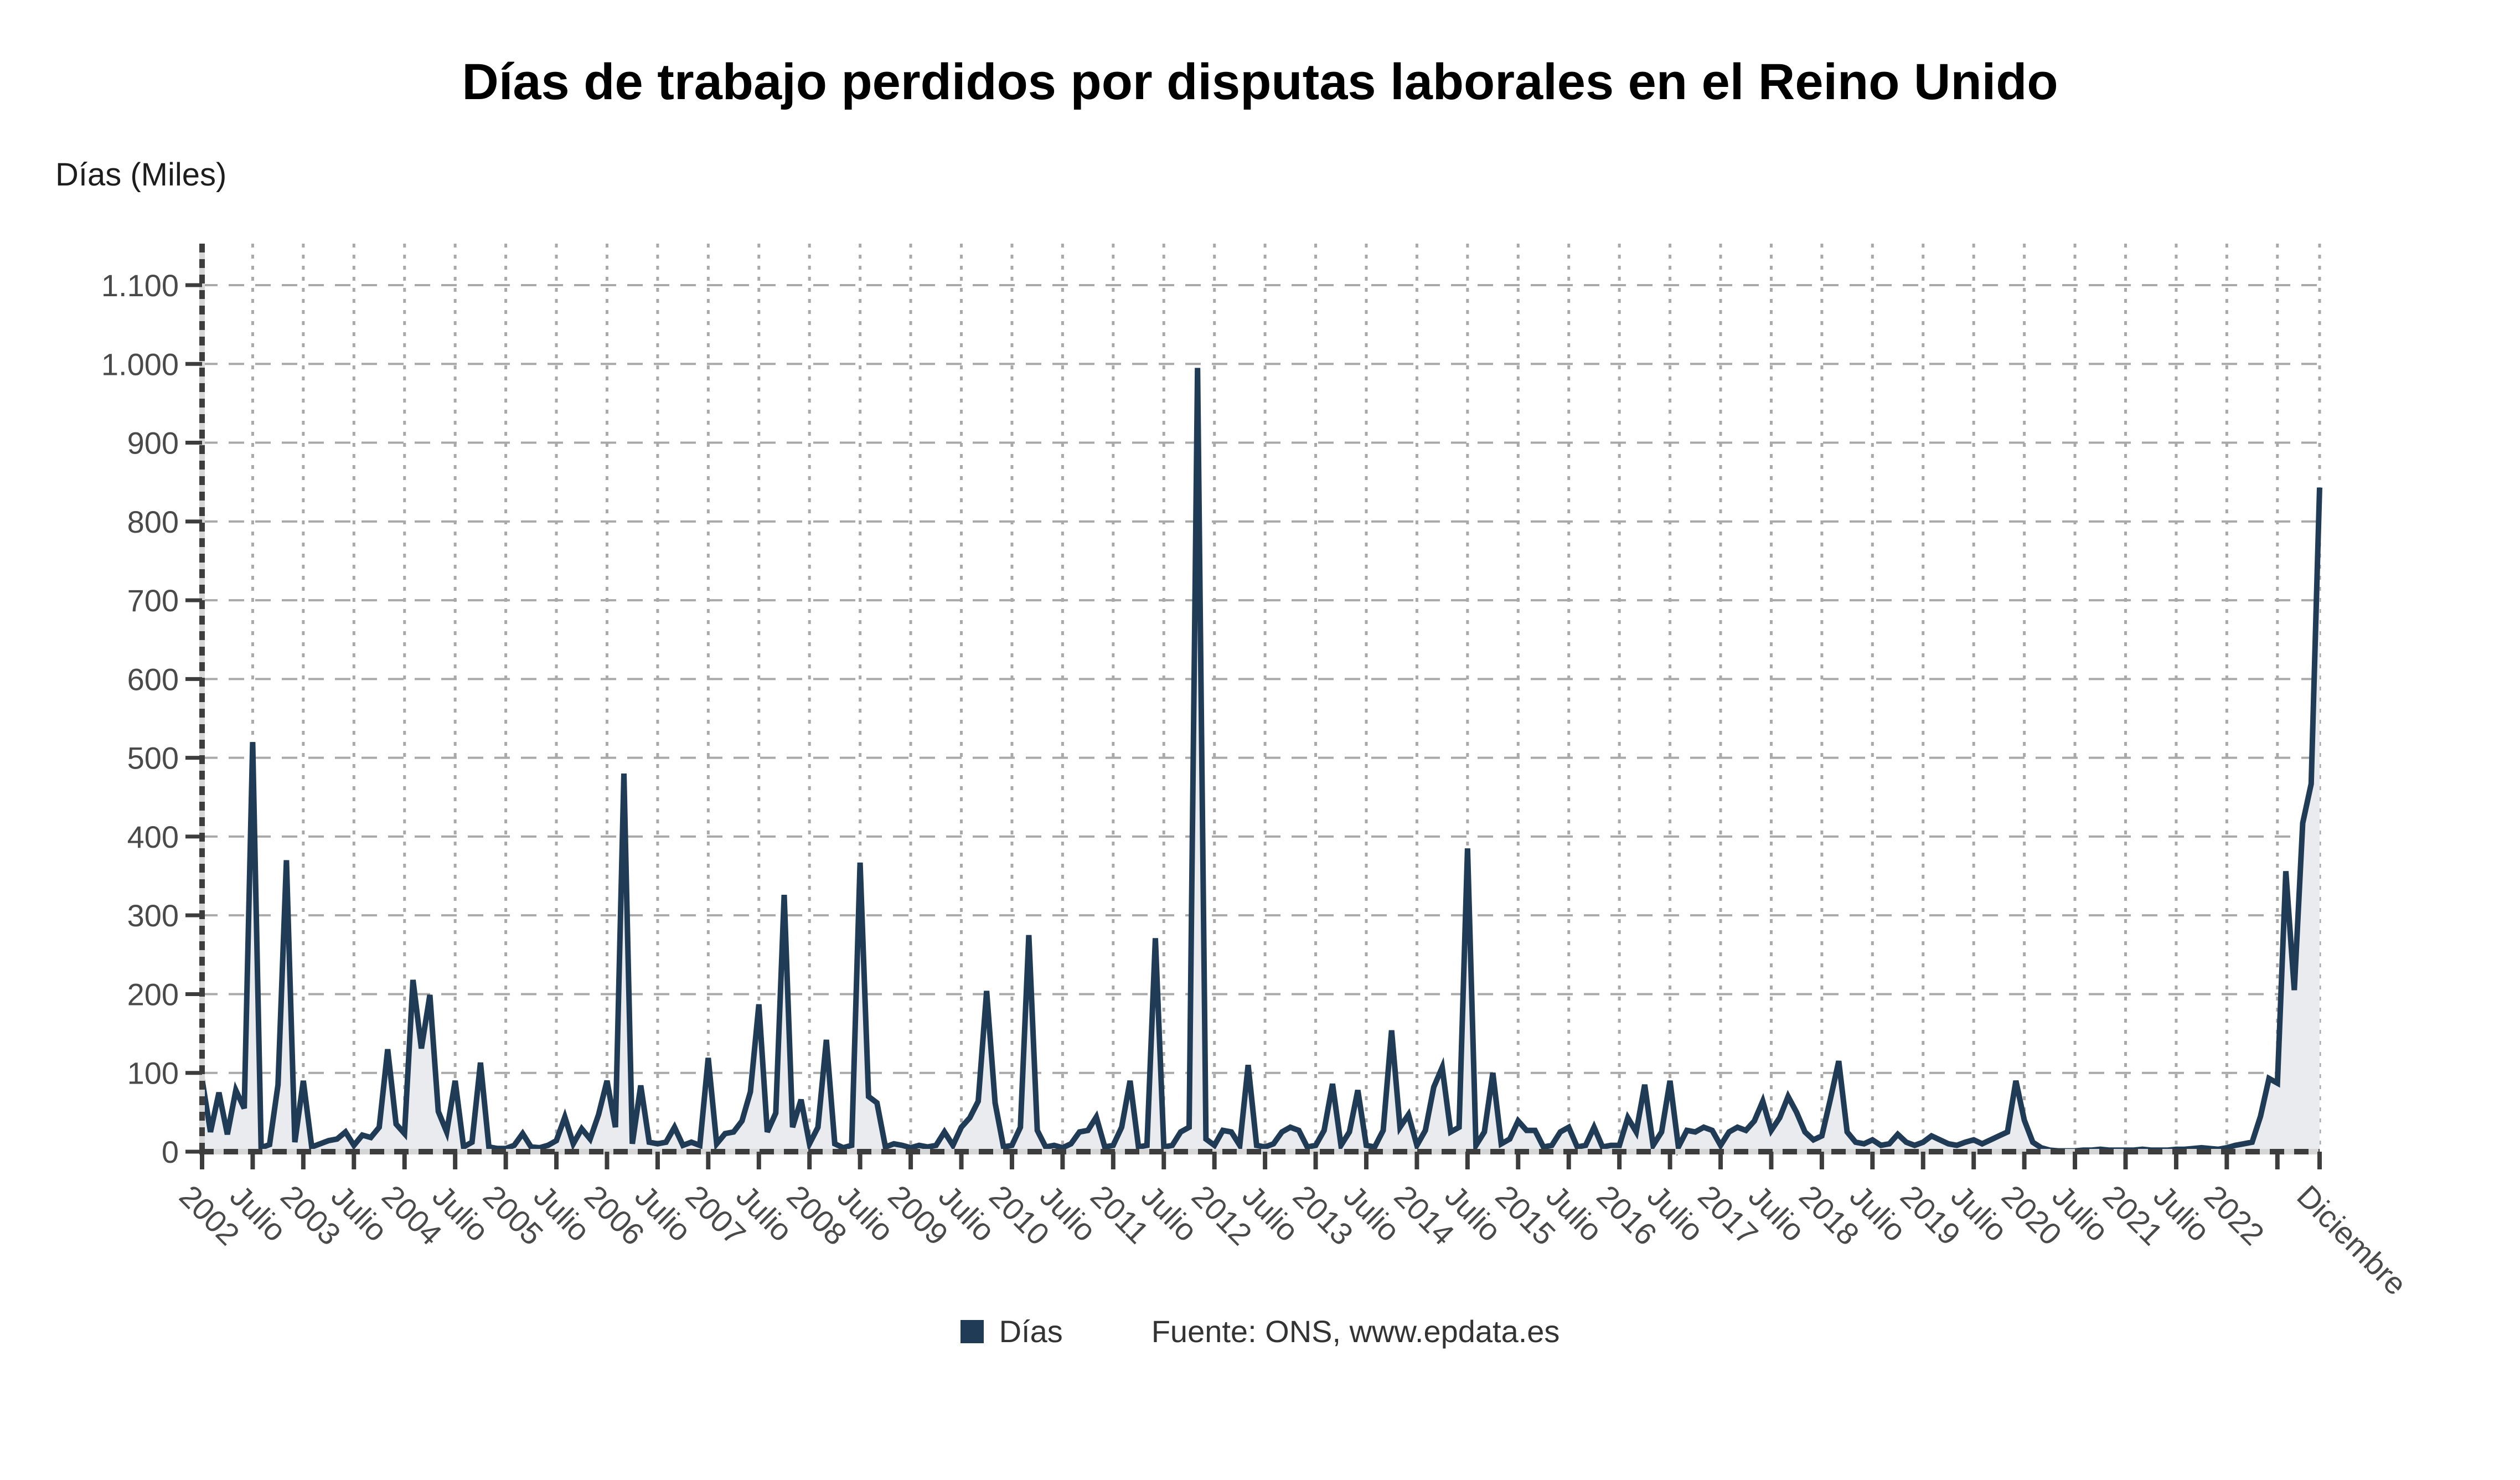 This screenshot has width=2520, height=1480. What do you see at coordinates (140, 364) in the screenshot?
I see `y-tick-label: 1.000` at bounding box center [140, 364].